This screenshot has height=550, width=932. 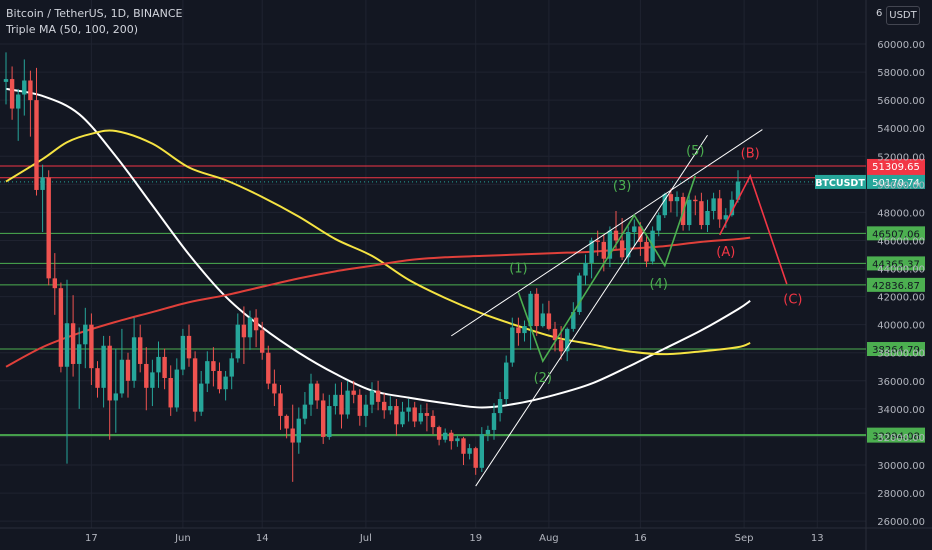 I want to click on channel-line, so click(x=607, y=233).